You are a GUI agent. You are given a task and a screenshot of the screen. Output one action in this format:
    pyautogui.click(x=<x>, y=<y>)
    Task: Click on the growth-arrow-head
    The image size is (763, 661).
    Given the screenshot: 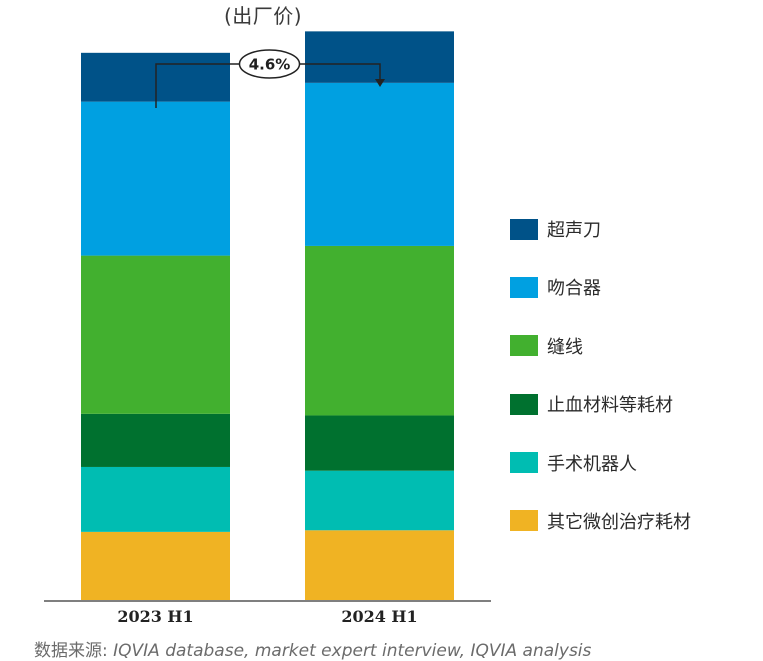 What is the action you would take?
    pyautogui.click(x=380, y=83)
    